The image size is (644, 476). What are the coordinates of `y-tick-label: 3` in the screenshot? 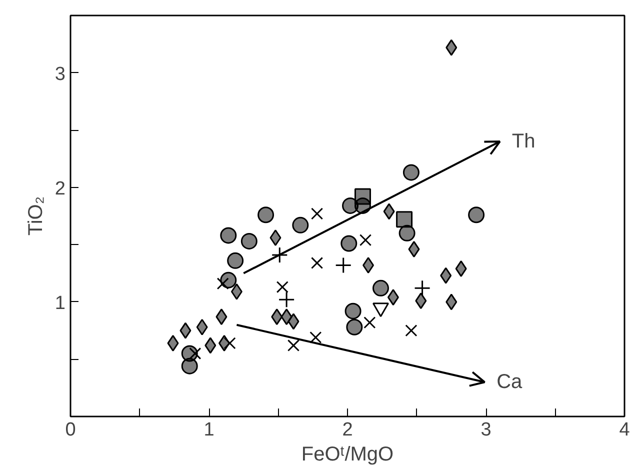 It's located at (60, 74).